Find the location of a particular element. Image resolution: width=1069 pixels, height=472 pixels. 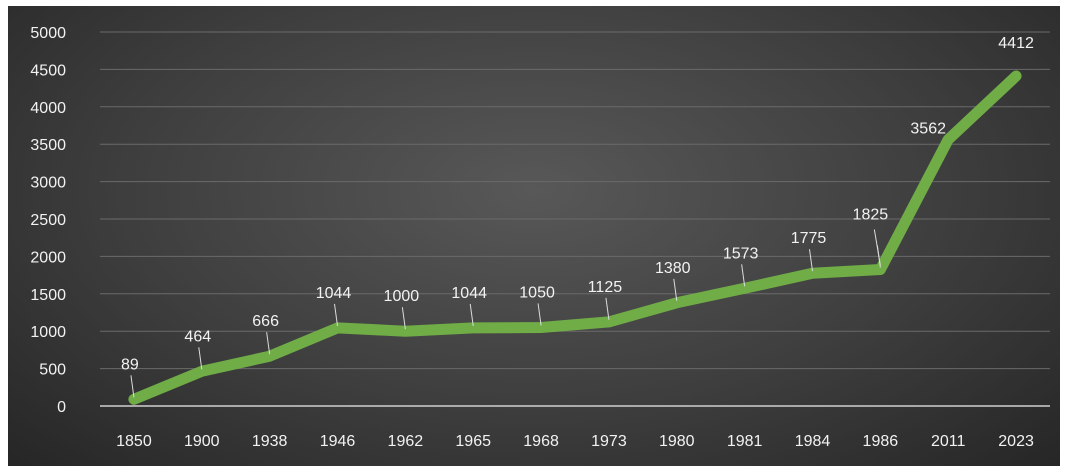

x-tick-label: 1900 is located at coordinates (202, 441).